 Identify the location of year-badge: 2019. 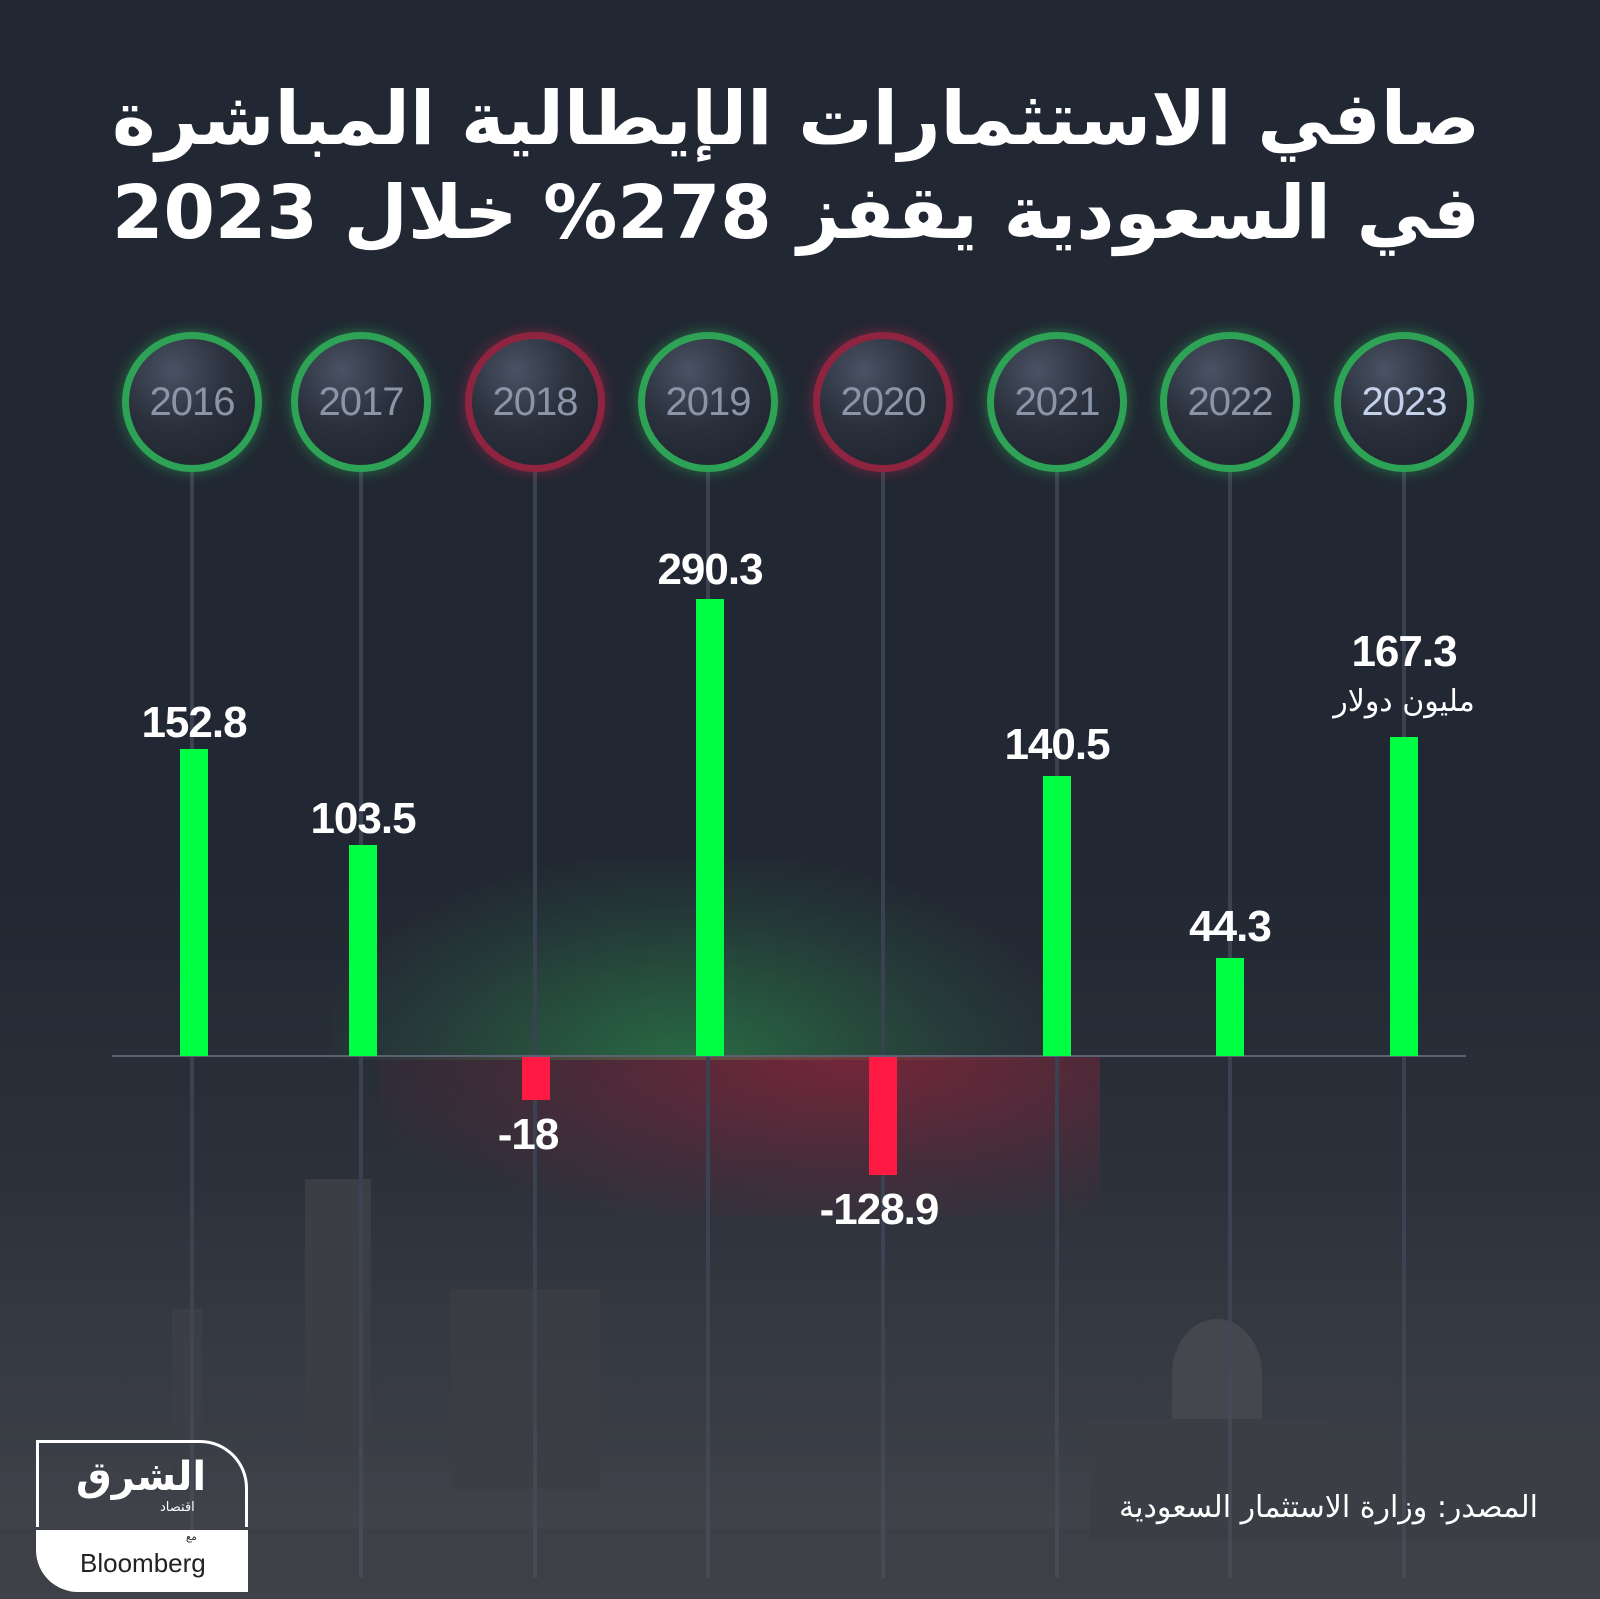
(708, 402).